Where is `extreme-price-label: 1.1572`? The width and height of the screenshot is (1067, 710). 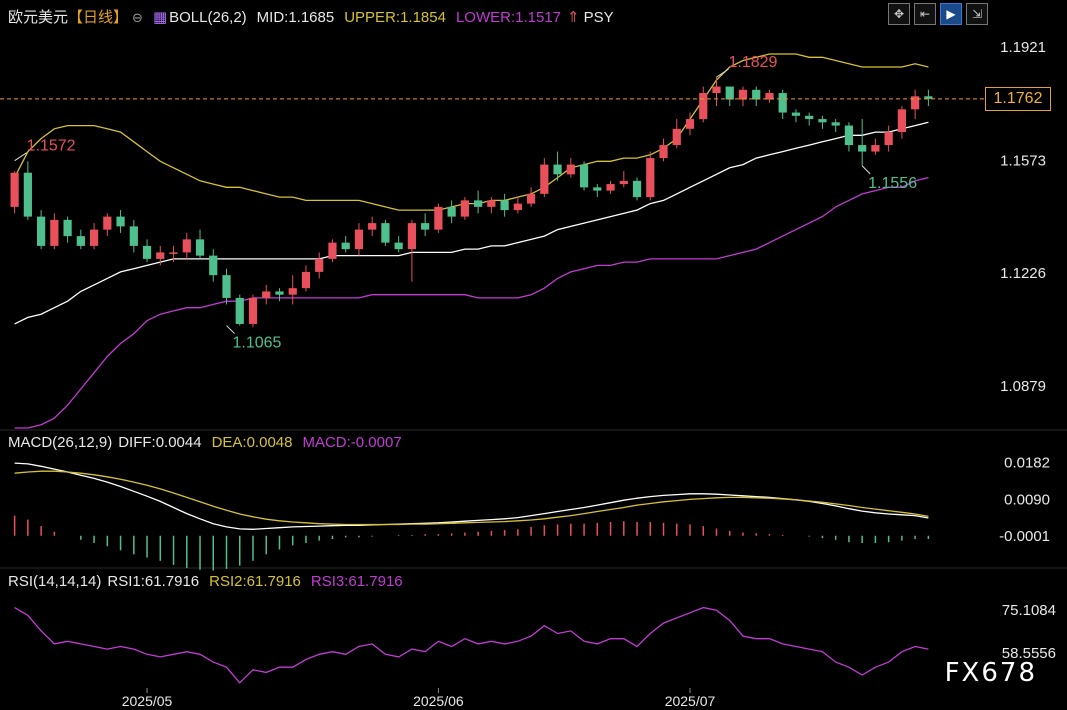
extreme-price-label: 1.1572 is located at coordinates (51, 146).